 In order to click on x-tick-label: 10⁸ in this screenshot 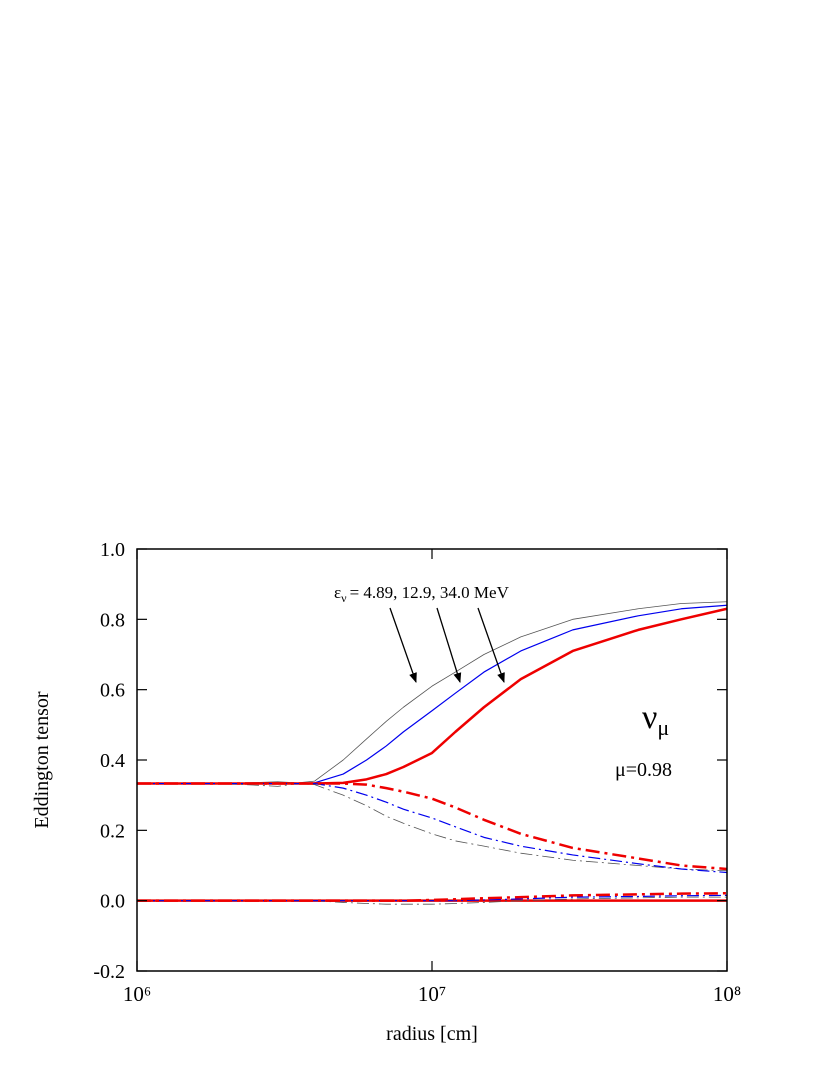, I will do `click(727, 994)`.